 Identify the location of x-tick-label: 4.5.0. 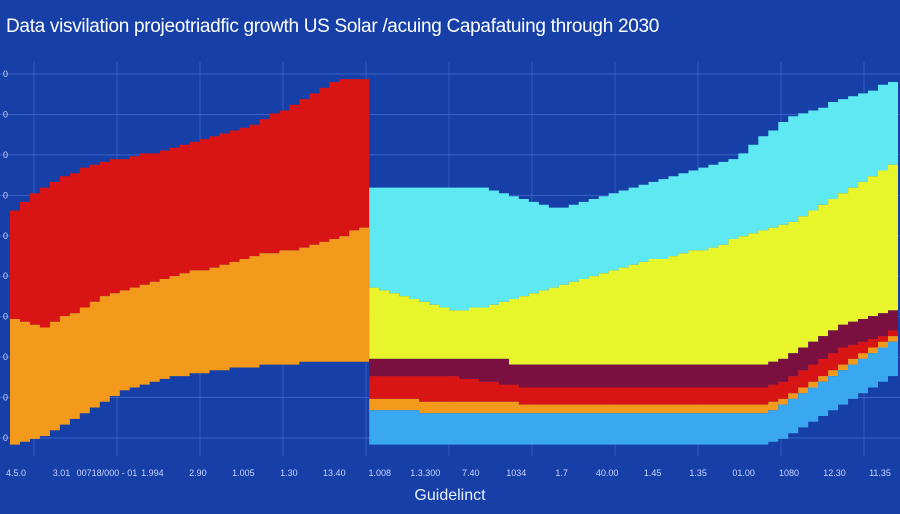
(16, 473).